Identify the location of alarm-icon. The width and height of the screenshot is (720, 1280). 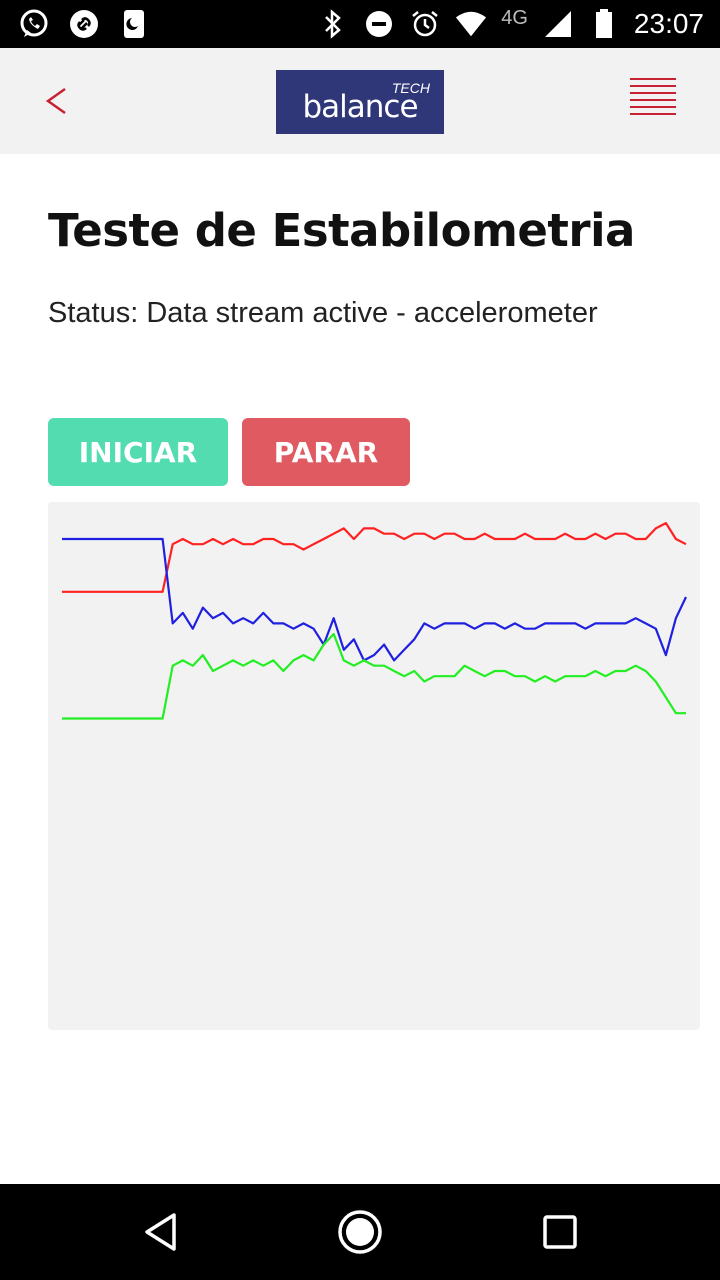
(425, 24).